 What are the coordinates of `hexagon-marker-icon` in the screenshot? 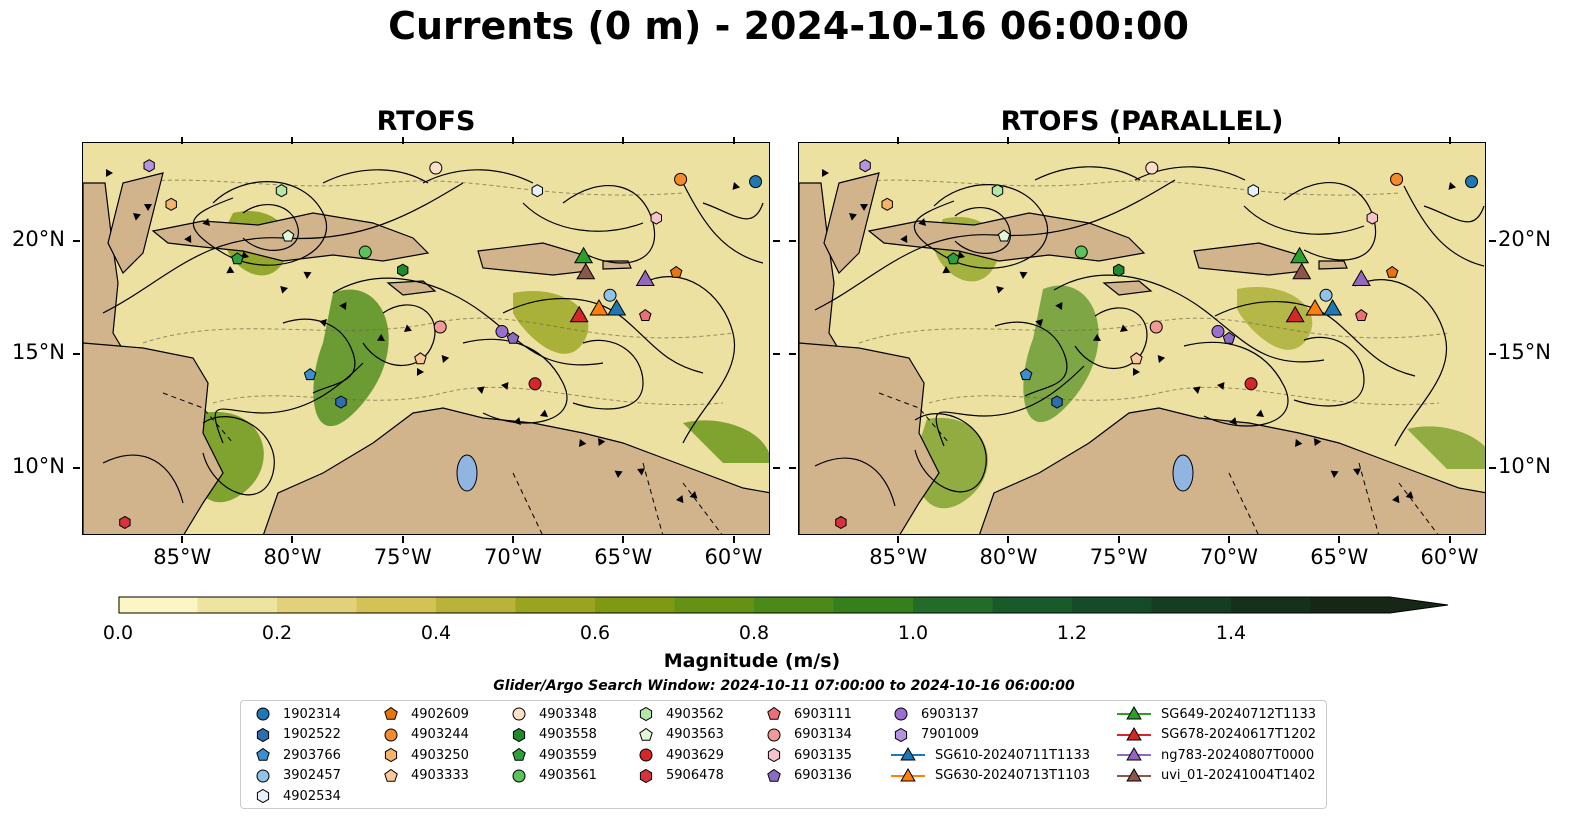 It's located at (263, 796).